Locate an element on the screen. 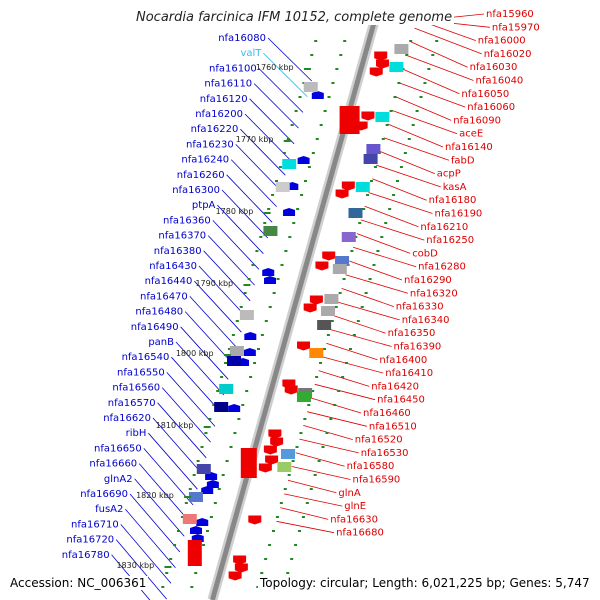 The width and height of the screenshot is (600, 600). left-gene-label: nfa16570 is located at coordinates (132, 403).